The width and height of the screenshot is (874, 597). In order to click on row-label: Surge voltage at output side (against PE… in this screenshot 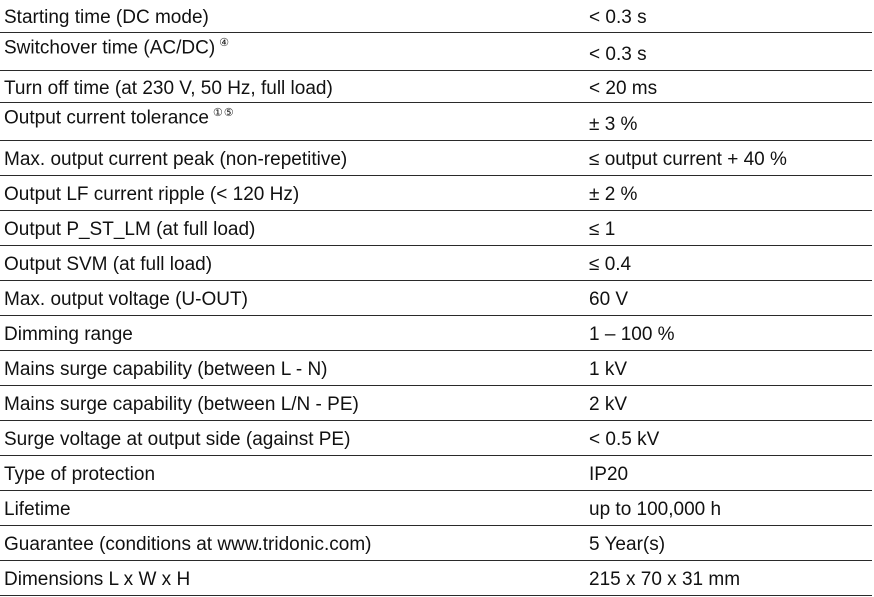, I will do `click(177, 439)`.